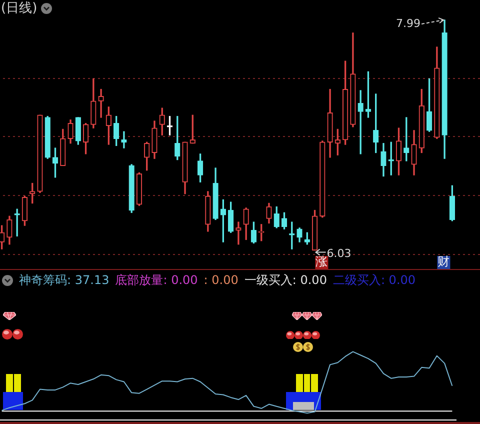  What do you see at coordinates (374, 280) in the screenshot?
I see `text: 二级买入: 0.00` at bounding box center [374, 280].